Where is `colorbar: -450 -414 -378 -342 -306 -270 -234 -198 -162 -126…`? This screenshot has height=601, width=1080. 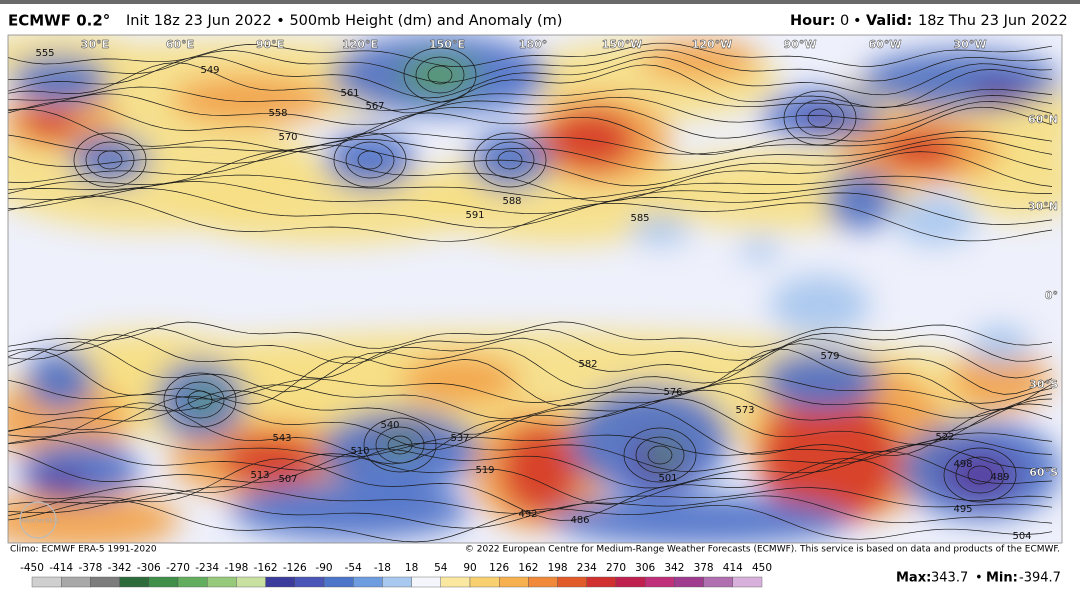 colorbar: -450 -414 -378 -342 -306 -270 -234 -198 -162 -126… is located at coordinates (396, 575).